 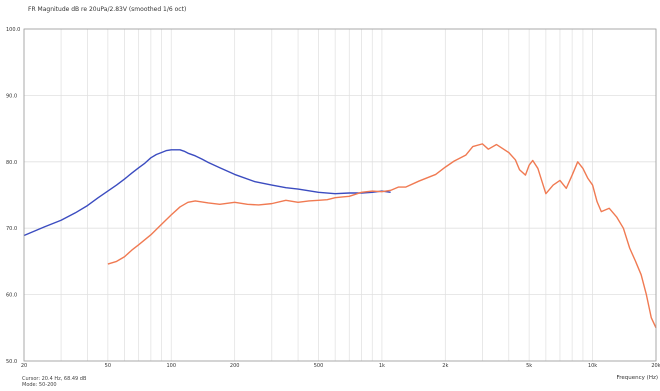 What do you see at coordinates (13, 30) in the screenshot?
I see `y-tick-label: 100.0` at bounding box center [13, 30].